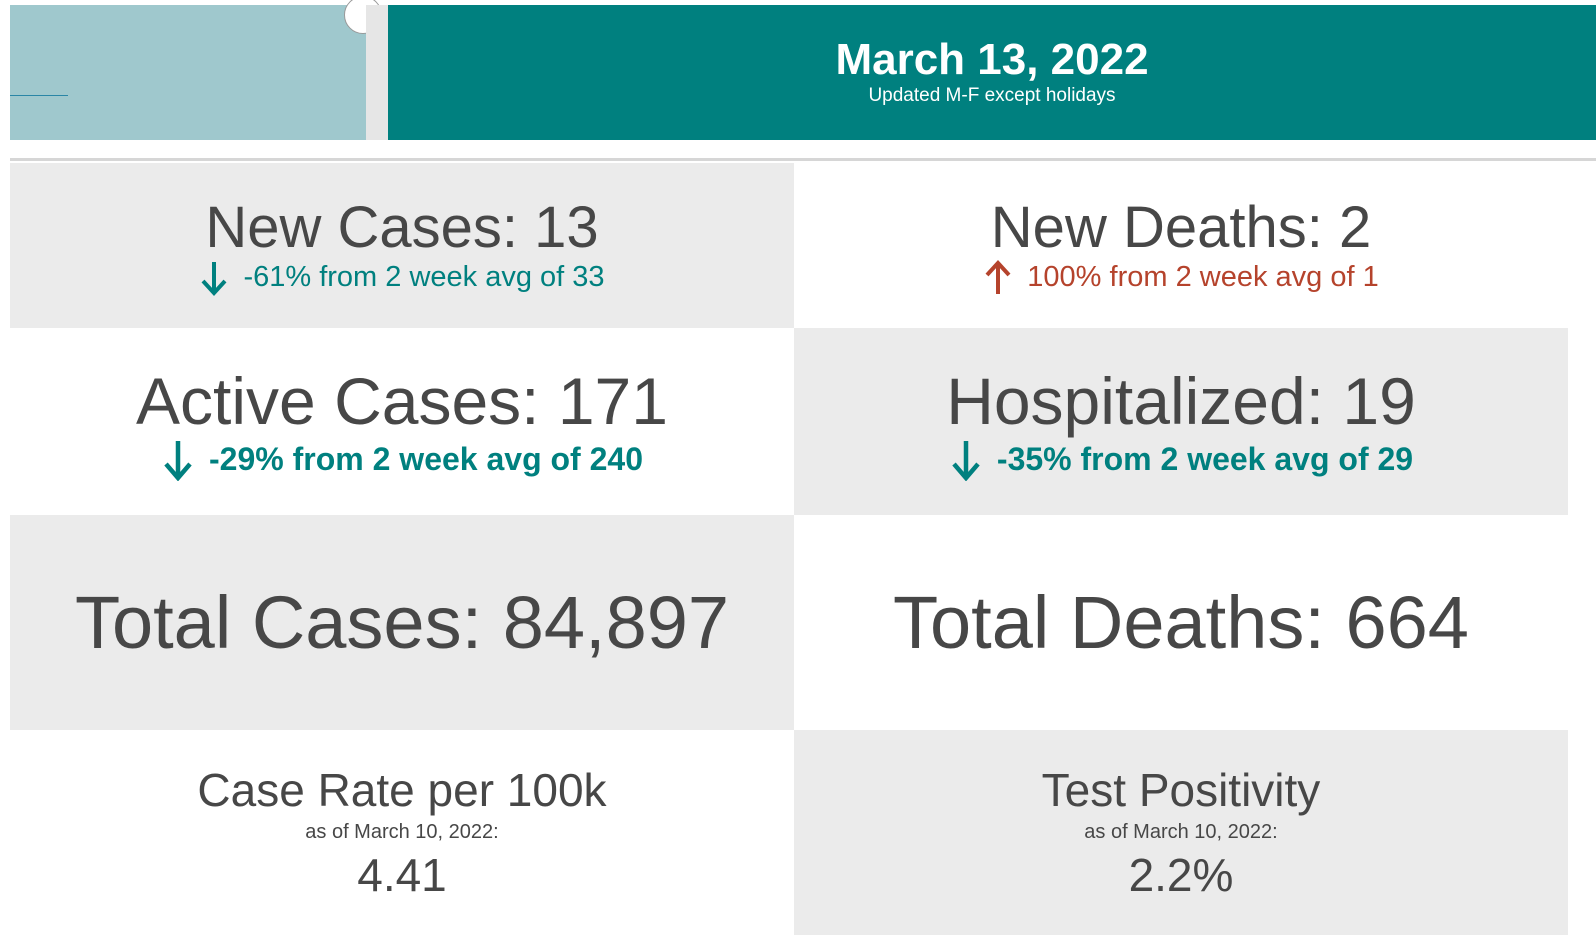  I want to click on tile-title: Total Deaths: 664, so click(1181, 622).